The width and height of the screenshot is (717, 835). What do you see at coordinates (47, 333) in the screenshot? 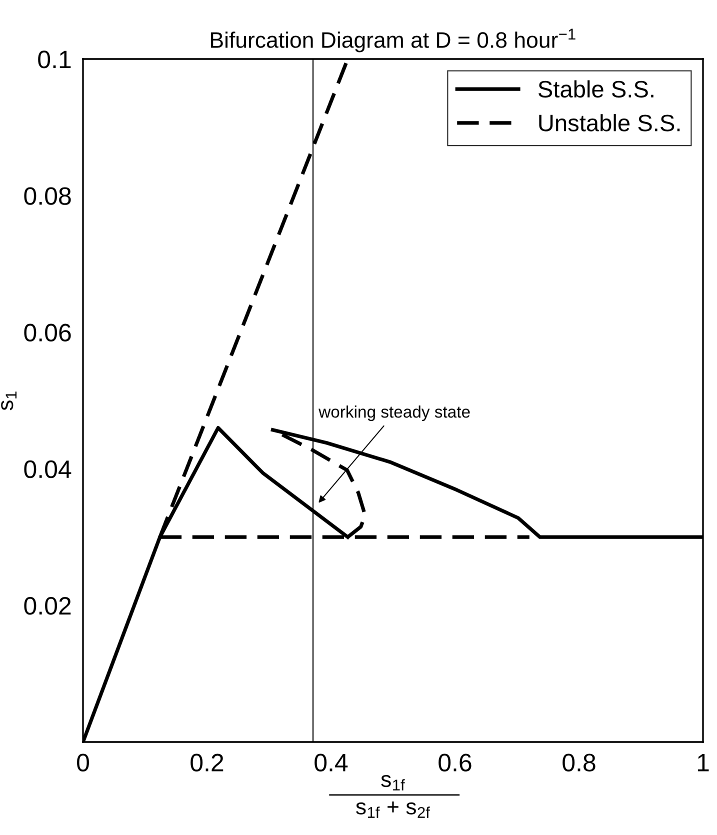
I see `y-tick-label: 0.06` at bounding box center [47, 333].